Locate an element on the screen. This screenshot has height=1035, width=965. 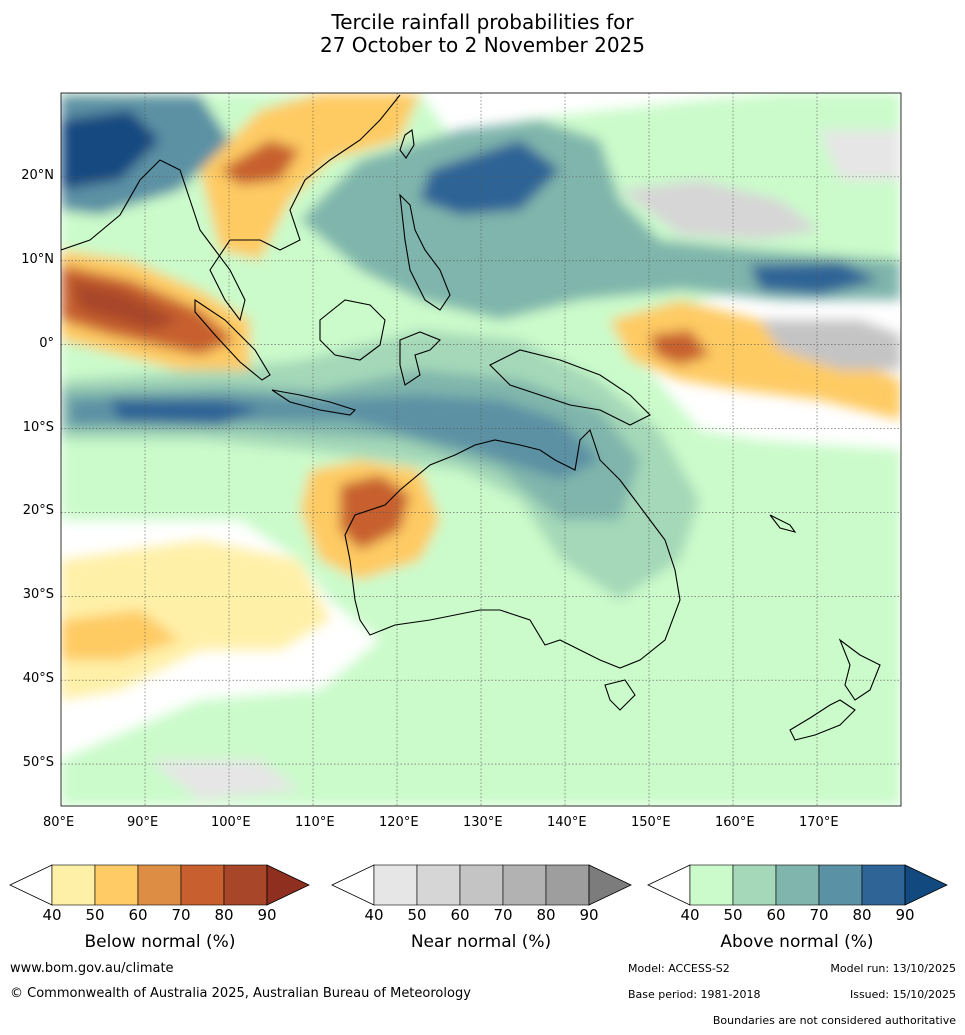
base-period-text: Base period: 1981-2018 is located at coordinates (694, 994).